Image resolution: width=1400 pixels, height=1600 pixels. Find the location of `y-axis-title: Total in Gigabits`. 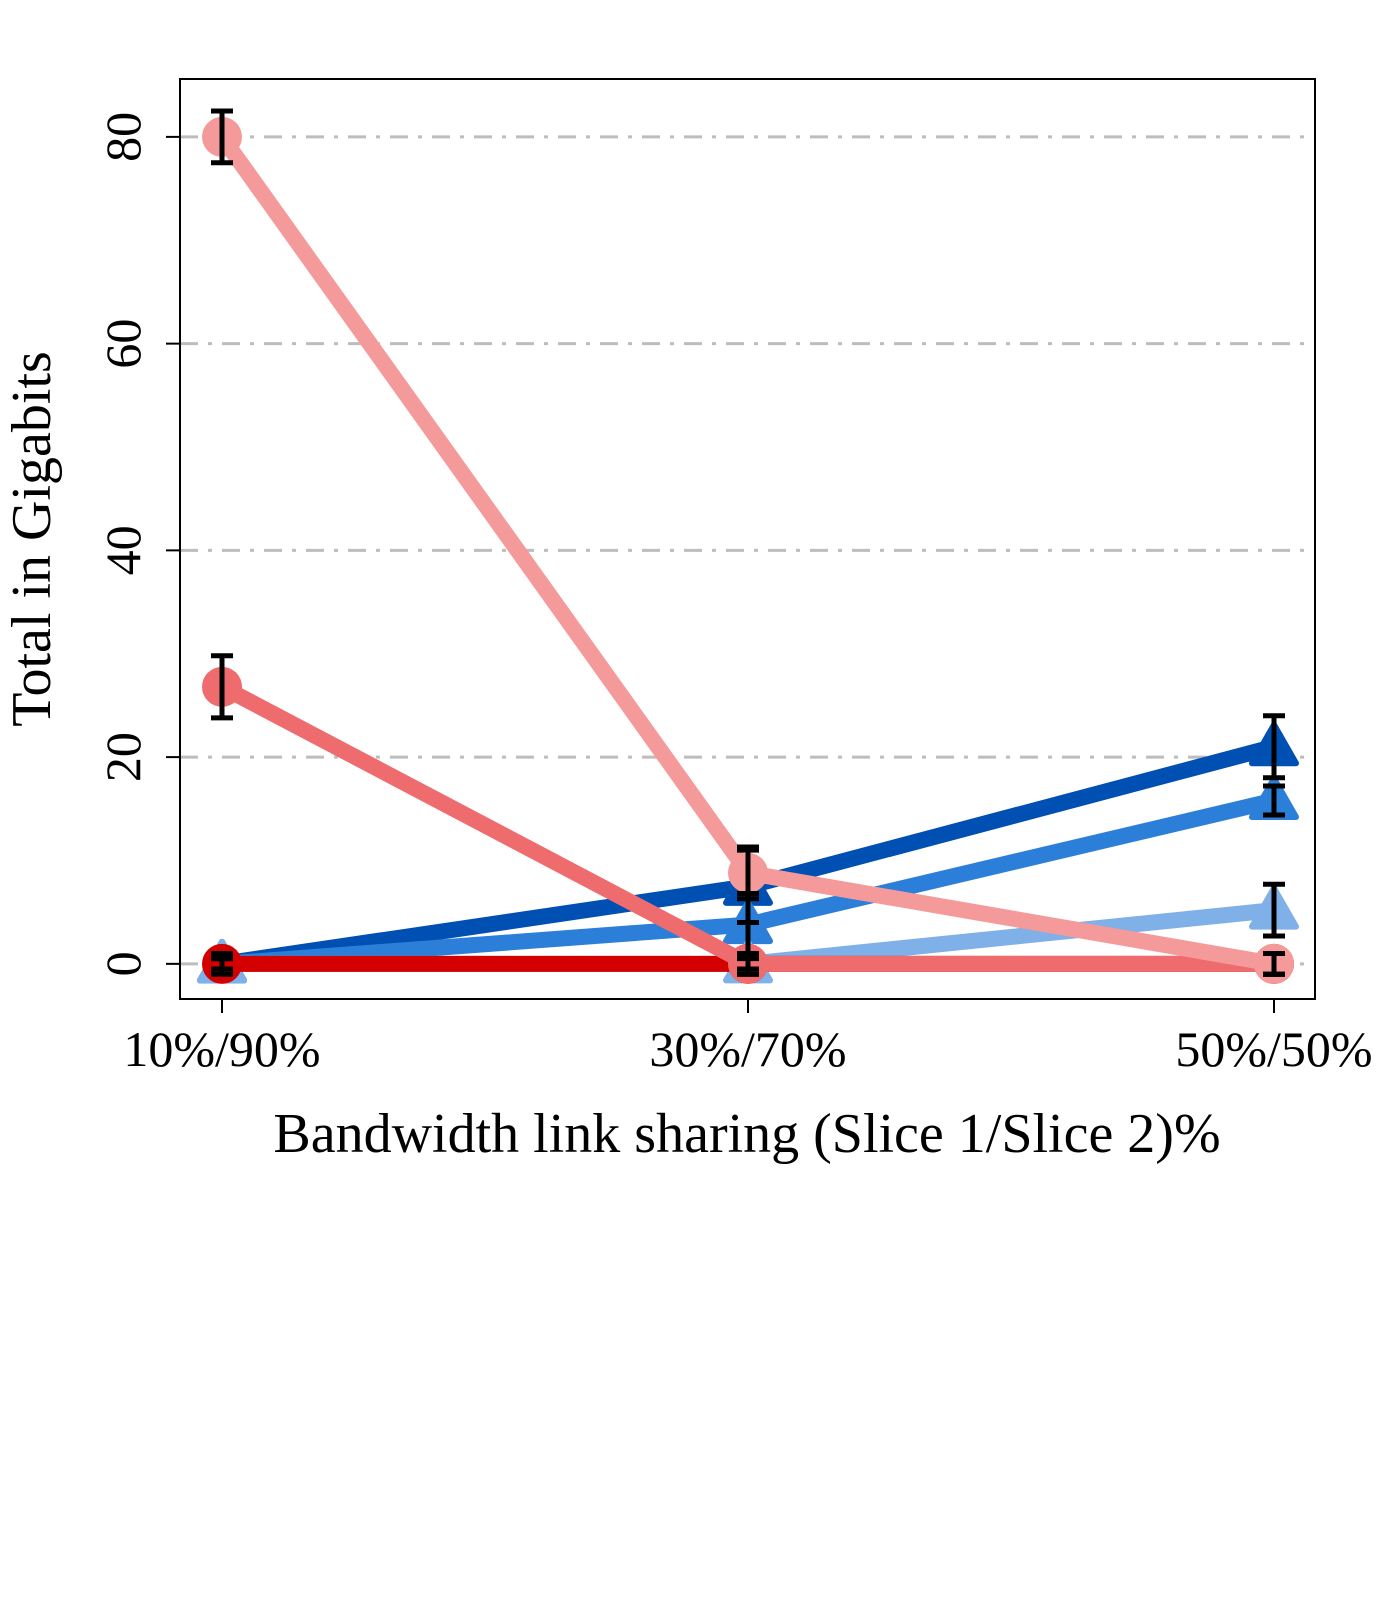

y-axis-title: Total in Gigabits is located at coordinates (32, 539).